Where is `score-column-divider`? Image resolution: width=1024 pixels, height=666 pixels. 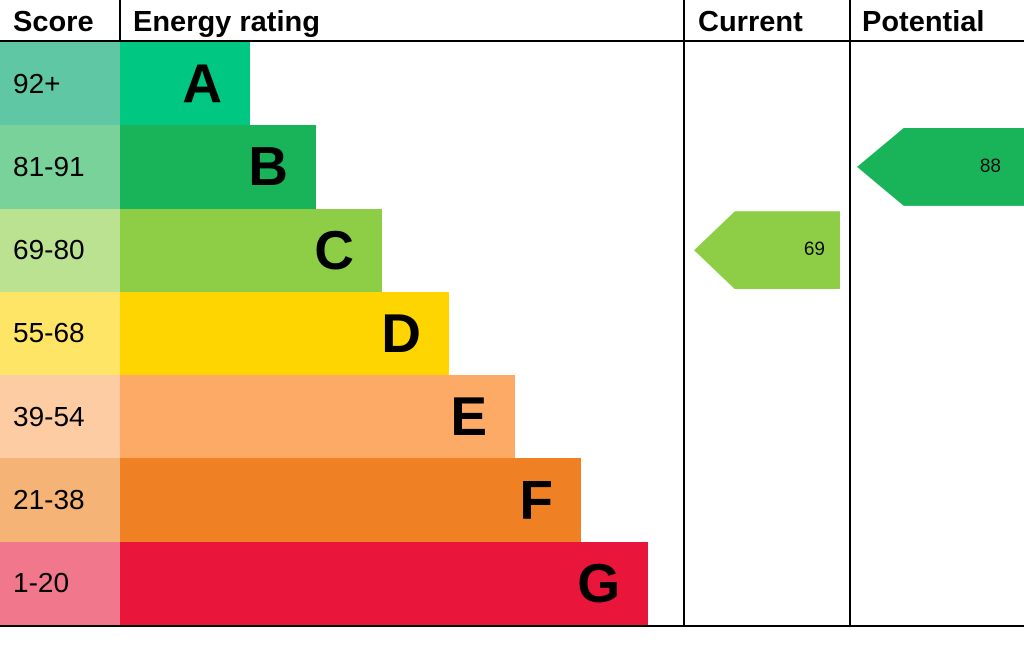 score-column-divider is located at coordinates (120, 20).